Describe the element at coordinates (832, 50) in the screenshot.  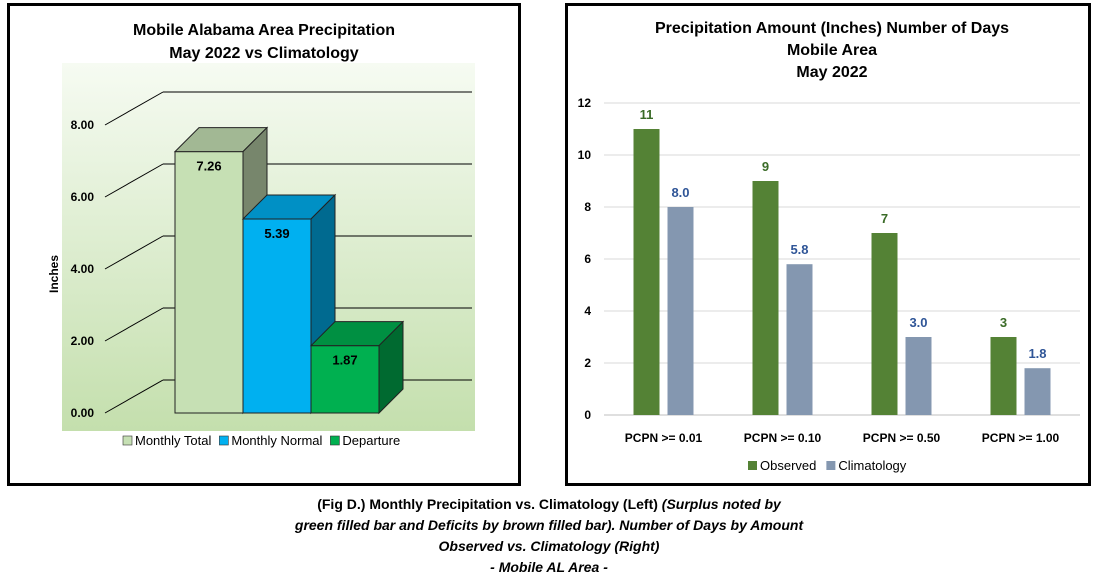
I see `right-chart-title-line-2: Mobile Area` at that location.